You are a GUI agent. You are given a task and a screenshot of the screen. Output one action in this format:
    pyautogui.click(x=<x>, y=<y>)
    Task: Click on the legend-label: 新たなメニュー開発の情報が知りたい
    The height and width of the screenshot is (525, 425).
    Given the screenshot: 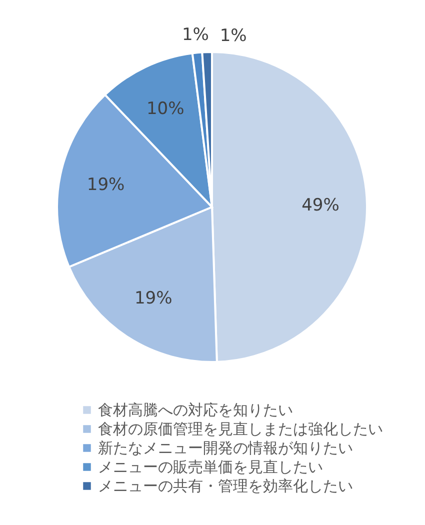 What is the action you would take?
    pyautogui.click(x=225, y=448)
    